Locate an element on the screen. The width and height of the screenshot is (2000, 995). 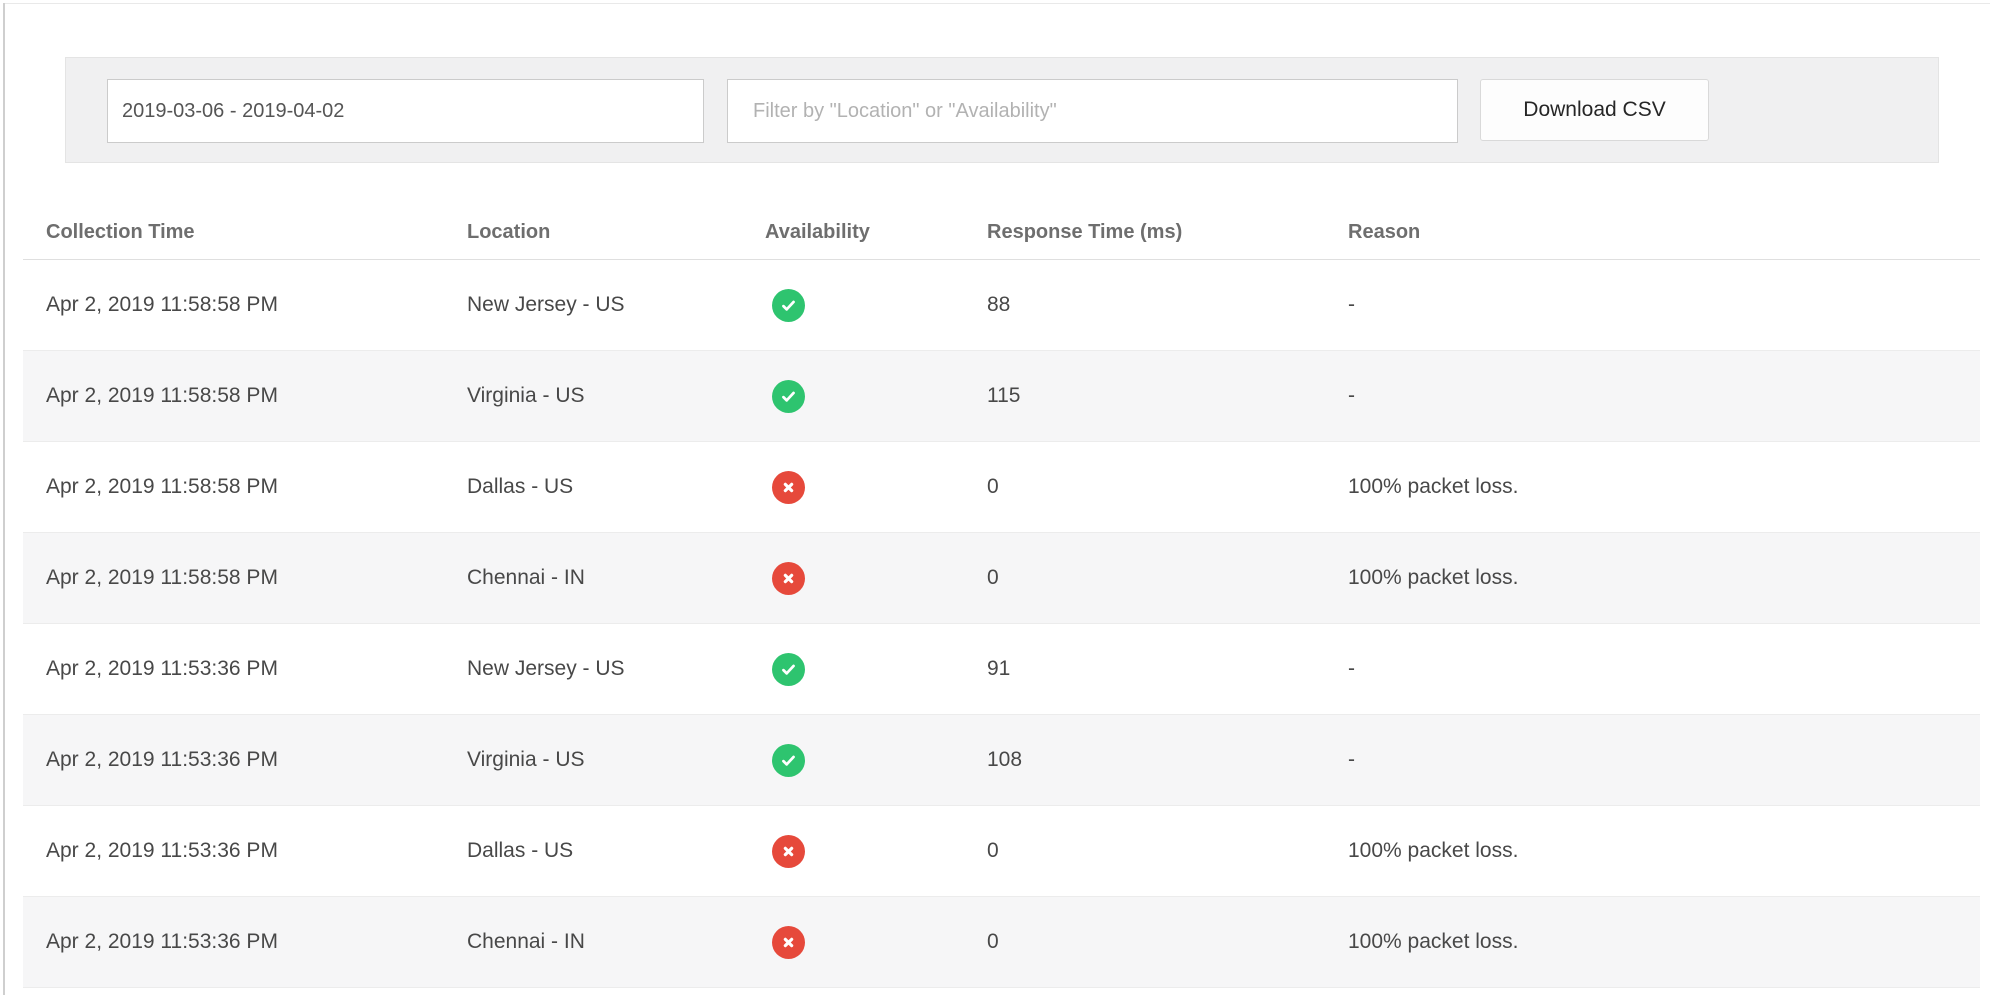
column-header-collection-time: Collection Time is located at coordinates (120, 232).